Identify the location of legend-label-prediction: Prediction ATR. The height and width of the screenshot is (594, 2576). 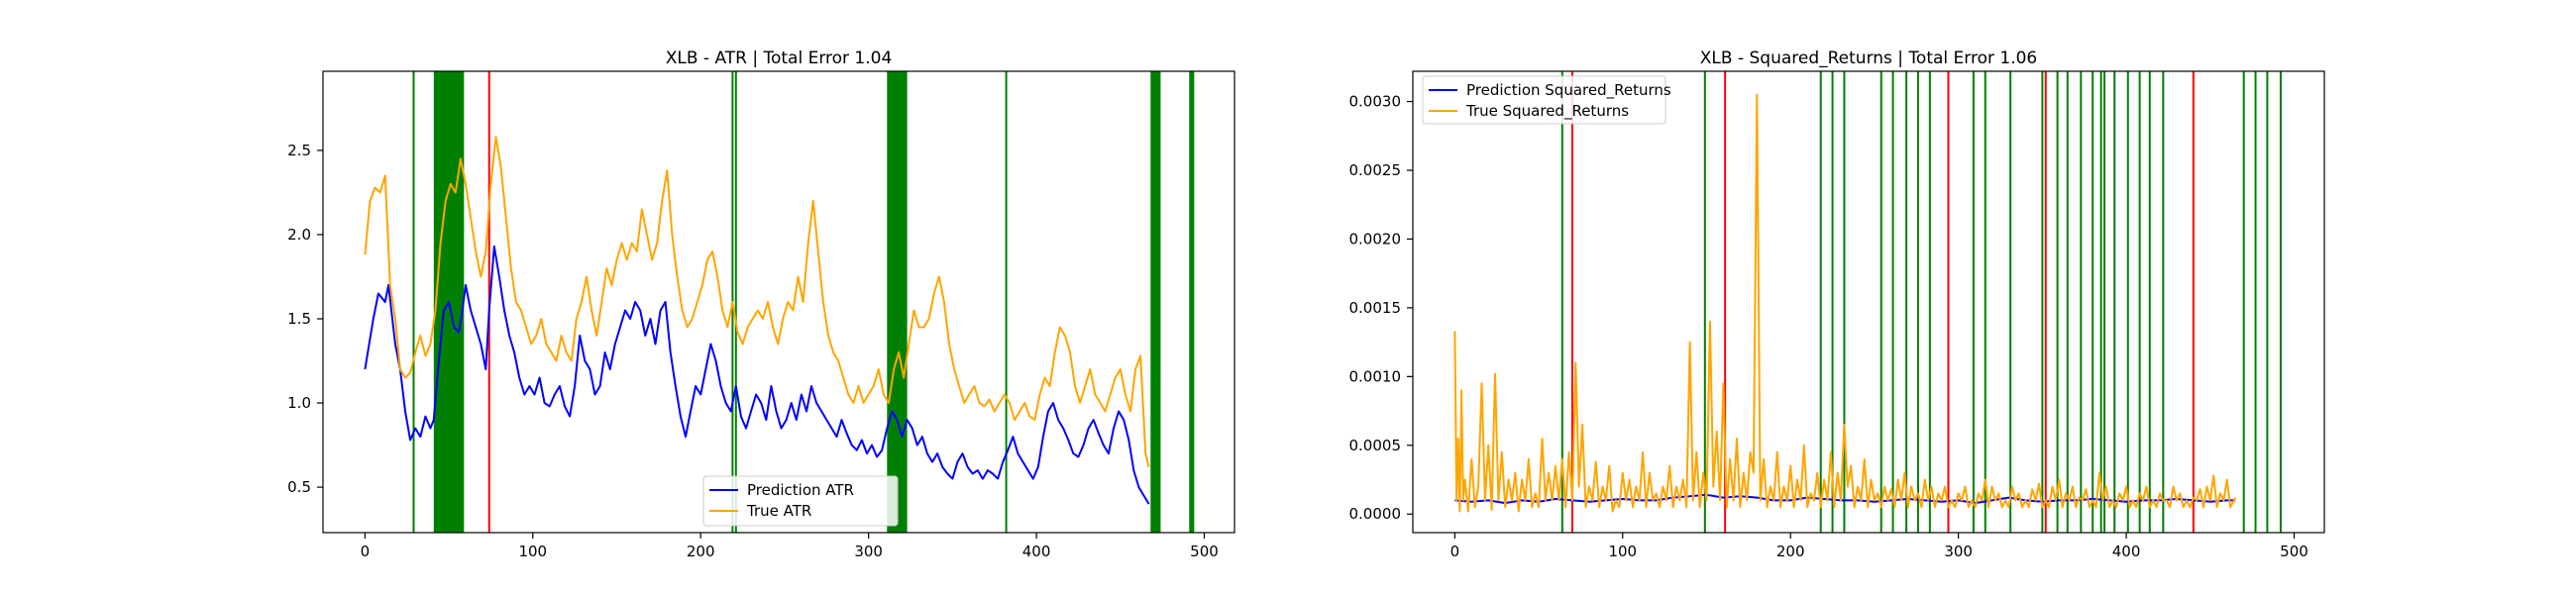
(801, 490).